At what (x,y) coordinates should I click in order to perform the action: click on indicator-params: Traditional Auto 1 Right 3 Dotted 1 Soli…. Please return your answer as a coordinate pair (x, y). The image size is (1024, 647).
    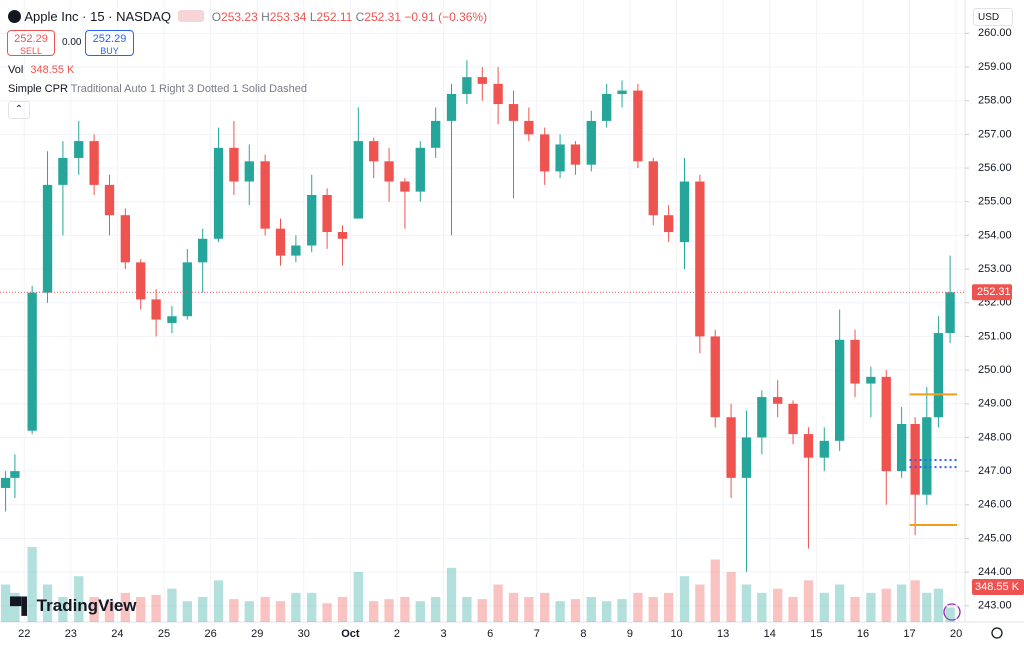
    Looking at the image, I should click on (189, 89).